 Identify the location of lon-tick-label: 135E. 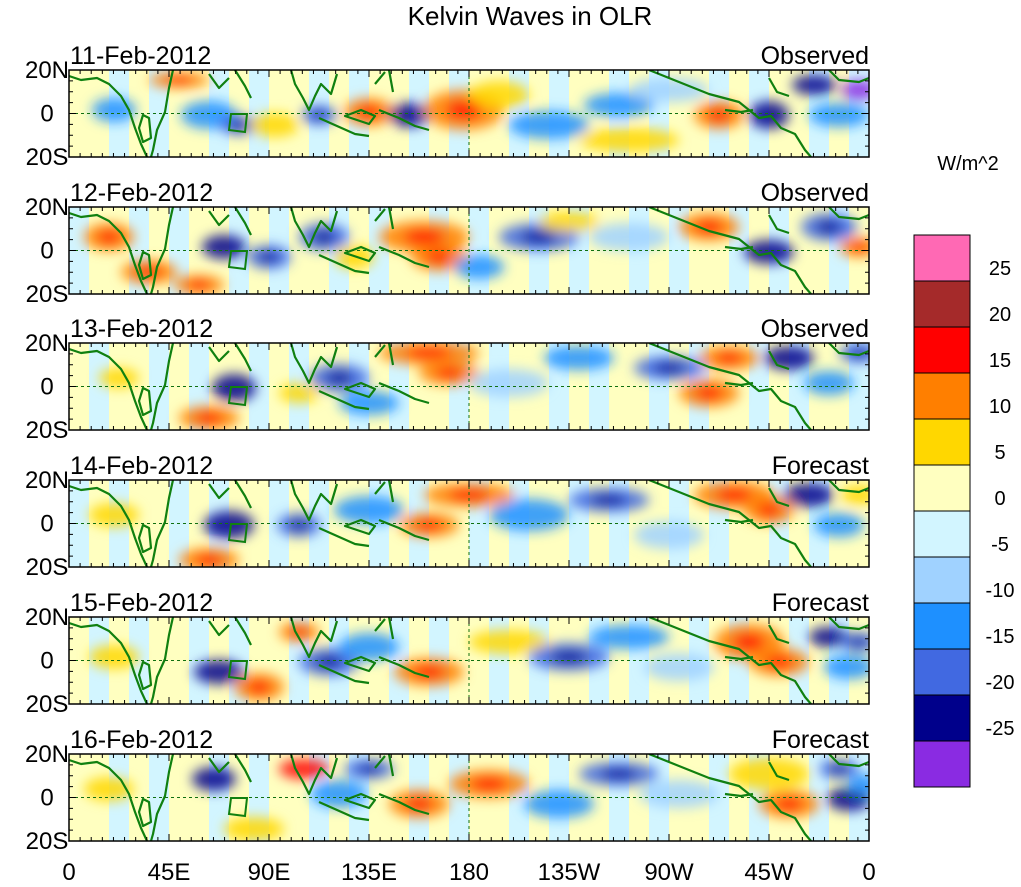
(369, 872).